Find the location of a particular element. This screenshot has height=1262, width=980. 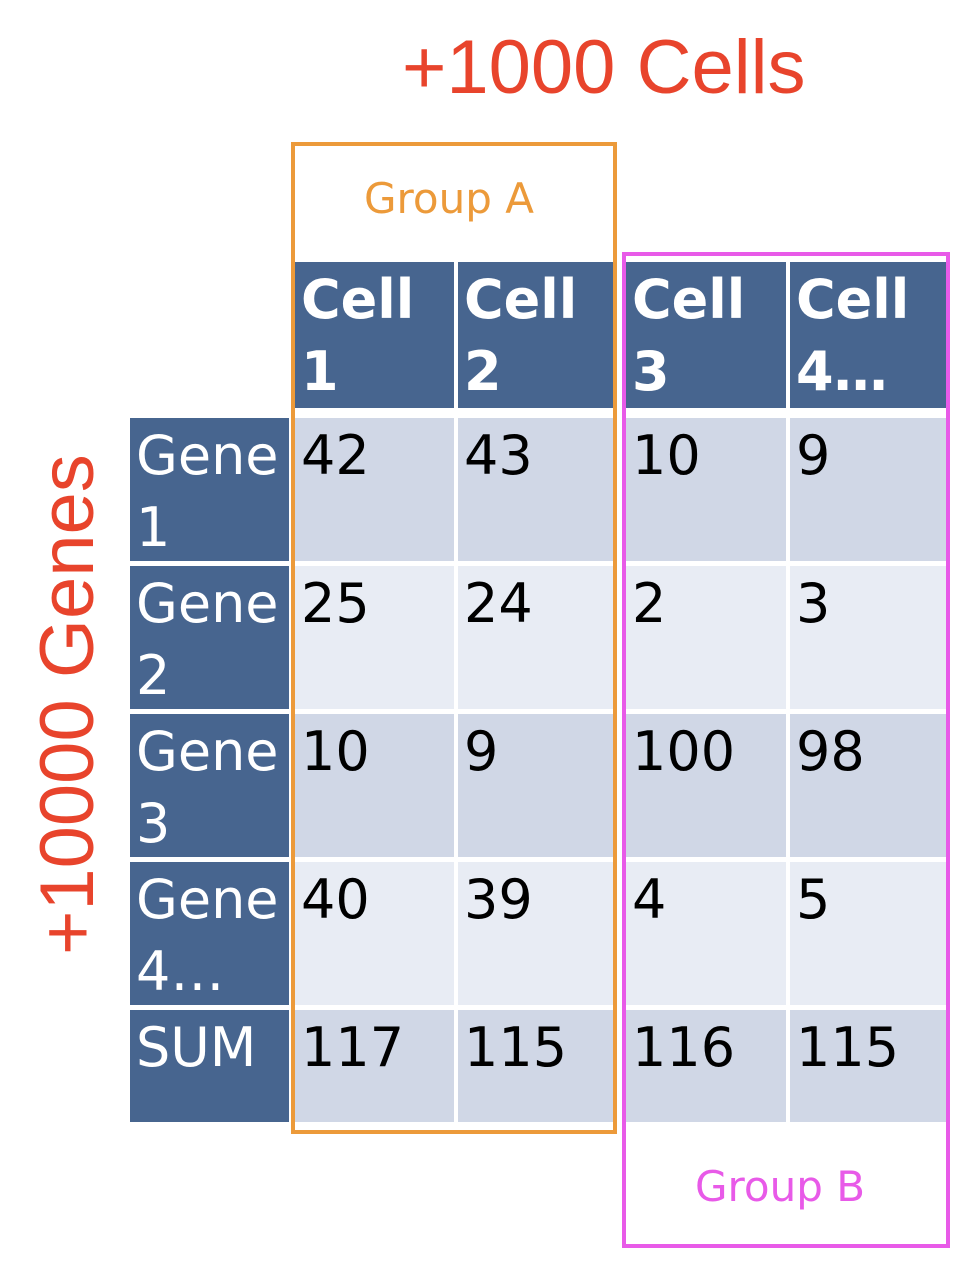

table-cell: 39 is located at coordinates (536, 933).